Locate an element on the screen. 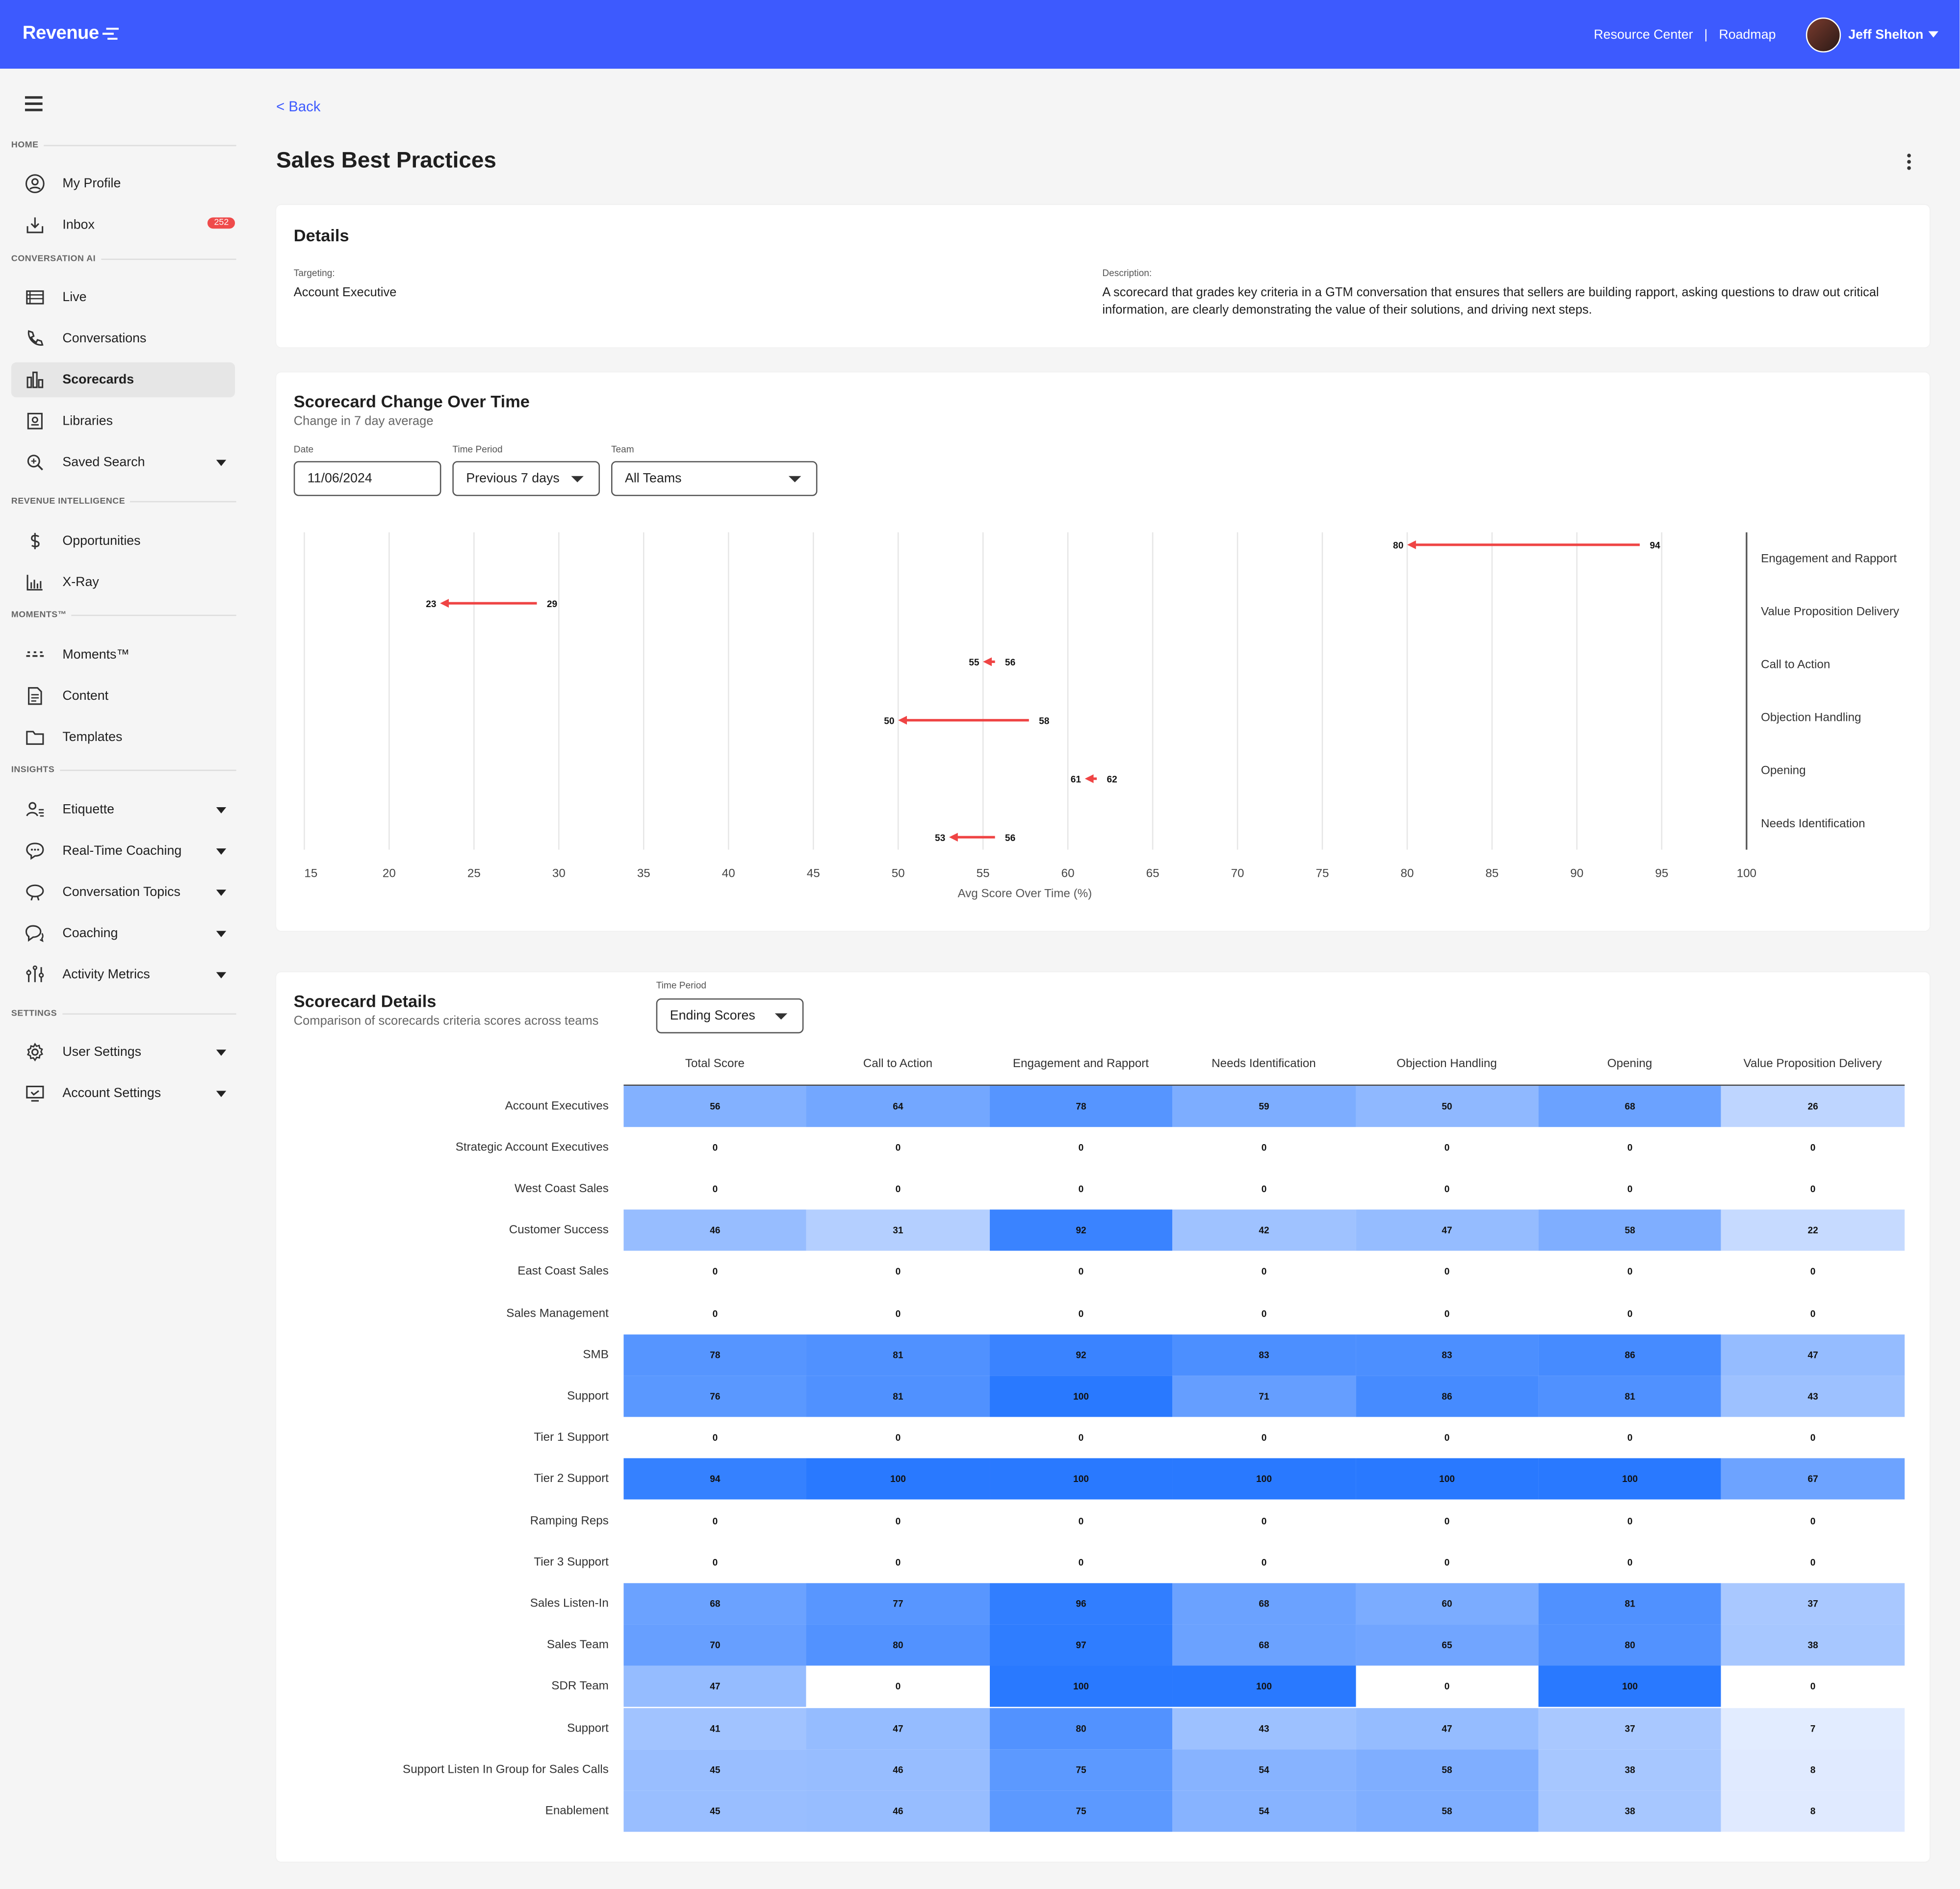 The width and height of the screenshot is (1960, 1889). x-tick-label: 65 is located at coordinates (1153, 873).